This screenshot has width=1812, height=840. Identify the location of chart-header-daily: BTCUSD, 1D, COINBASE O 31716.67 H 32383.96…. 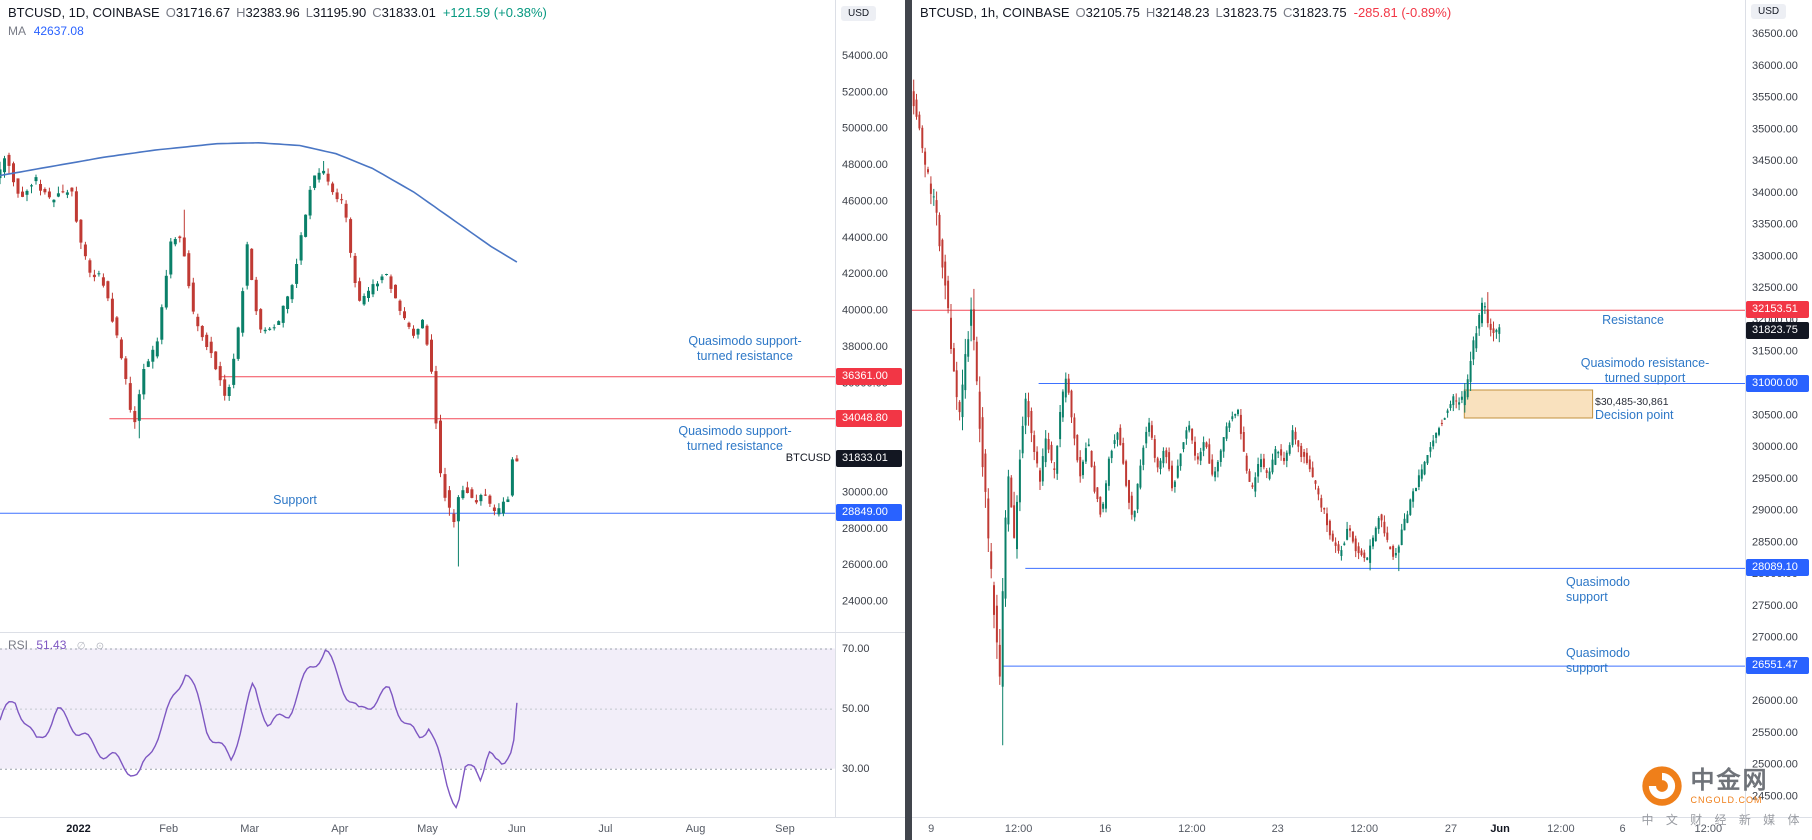
(277, 12).